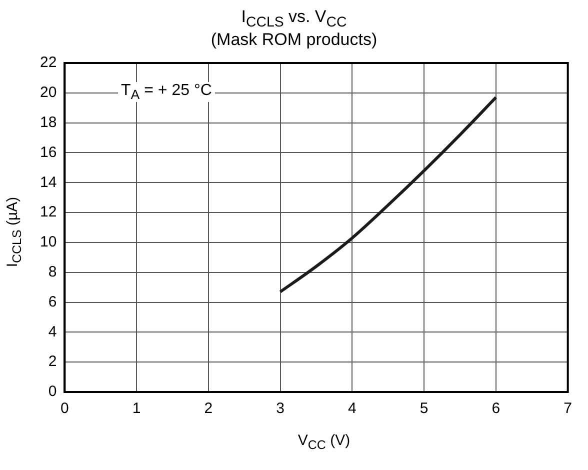  I want to click on y-tick-label: 6, so click(52, 301).